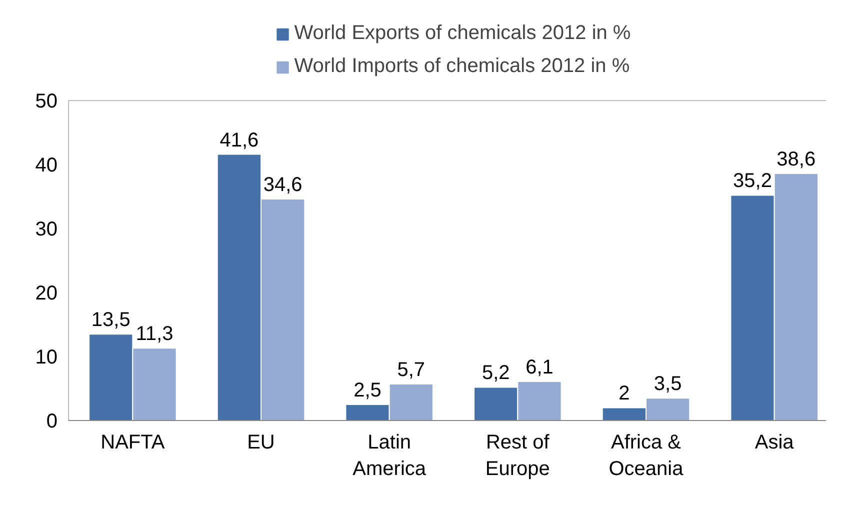 This screenshot has height=523, width=862. I want to click on data-label: 2,5, so click(368, 391).